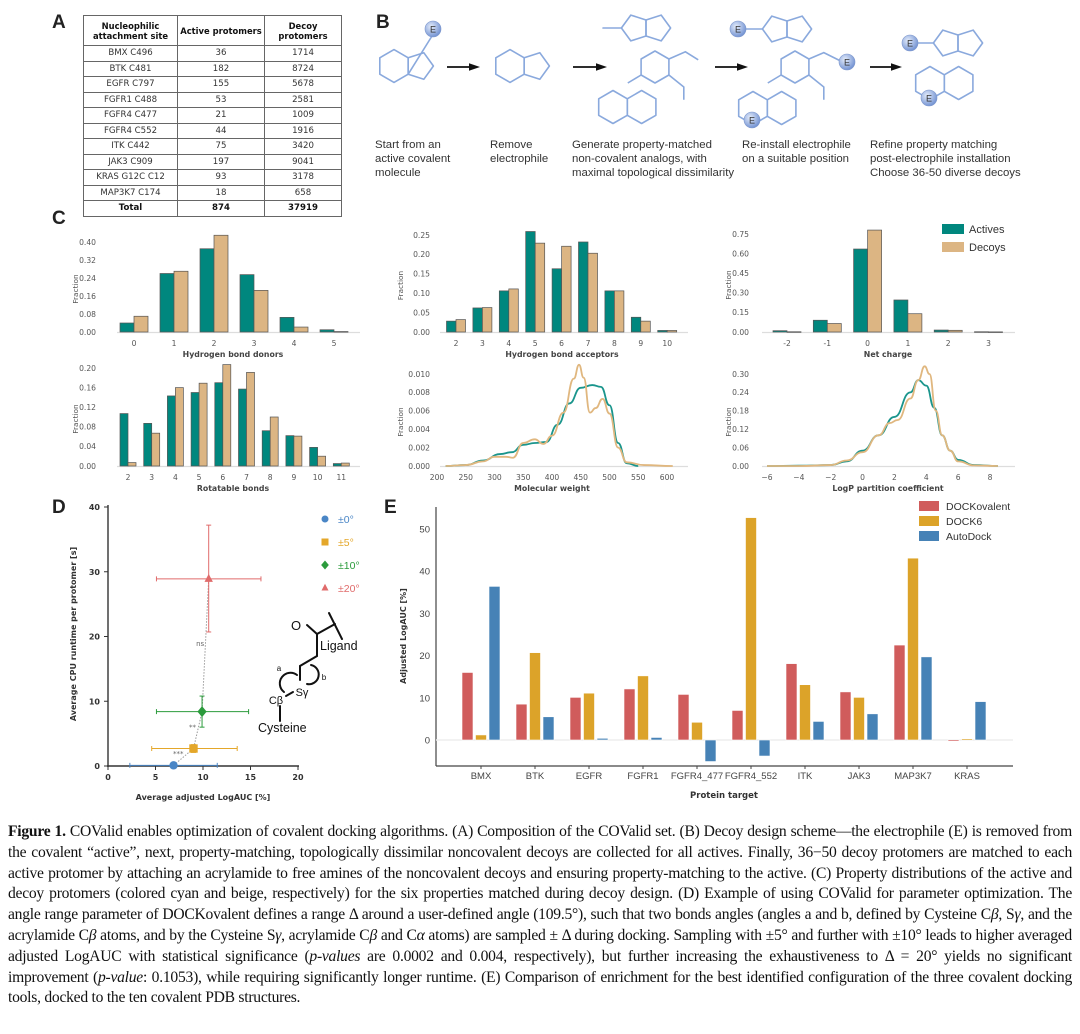 The width and height of the screenshot is (1080, 1034). What do you see at coordinates (728, 285) in the screenshot?
I see `y-axis-label: Fraction` at bounding box center [728, 285].